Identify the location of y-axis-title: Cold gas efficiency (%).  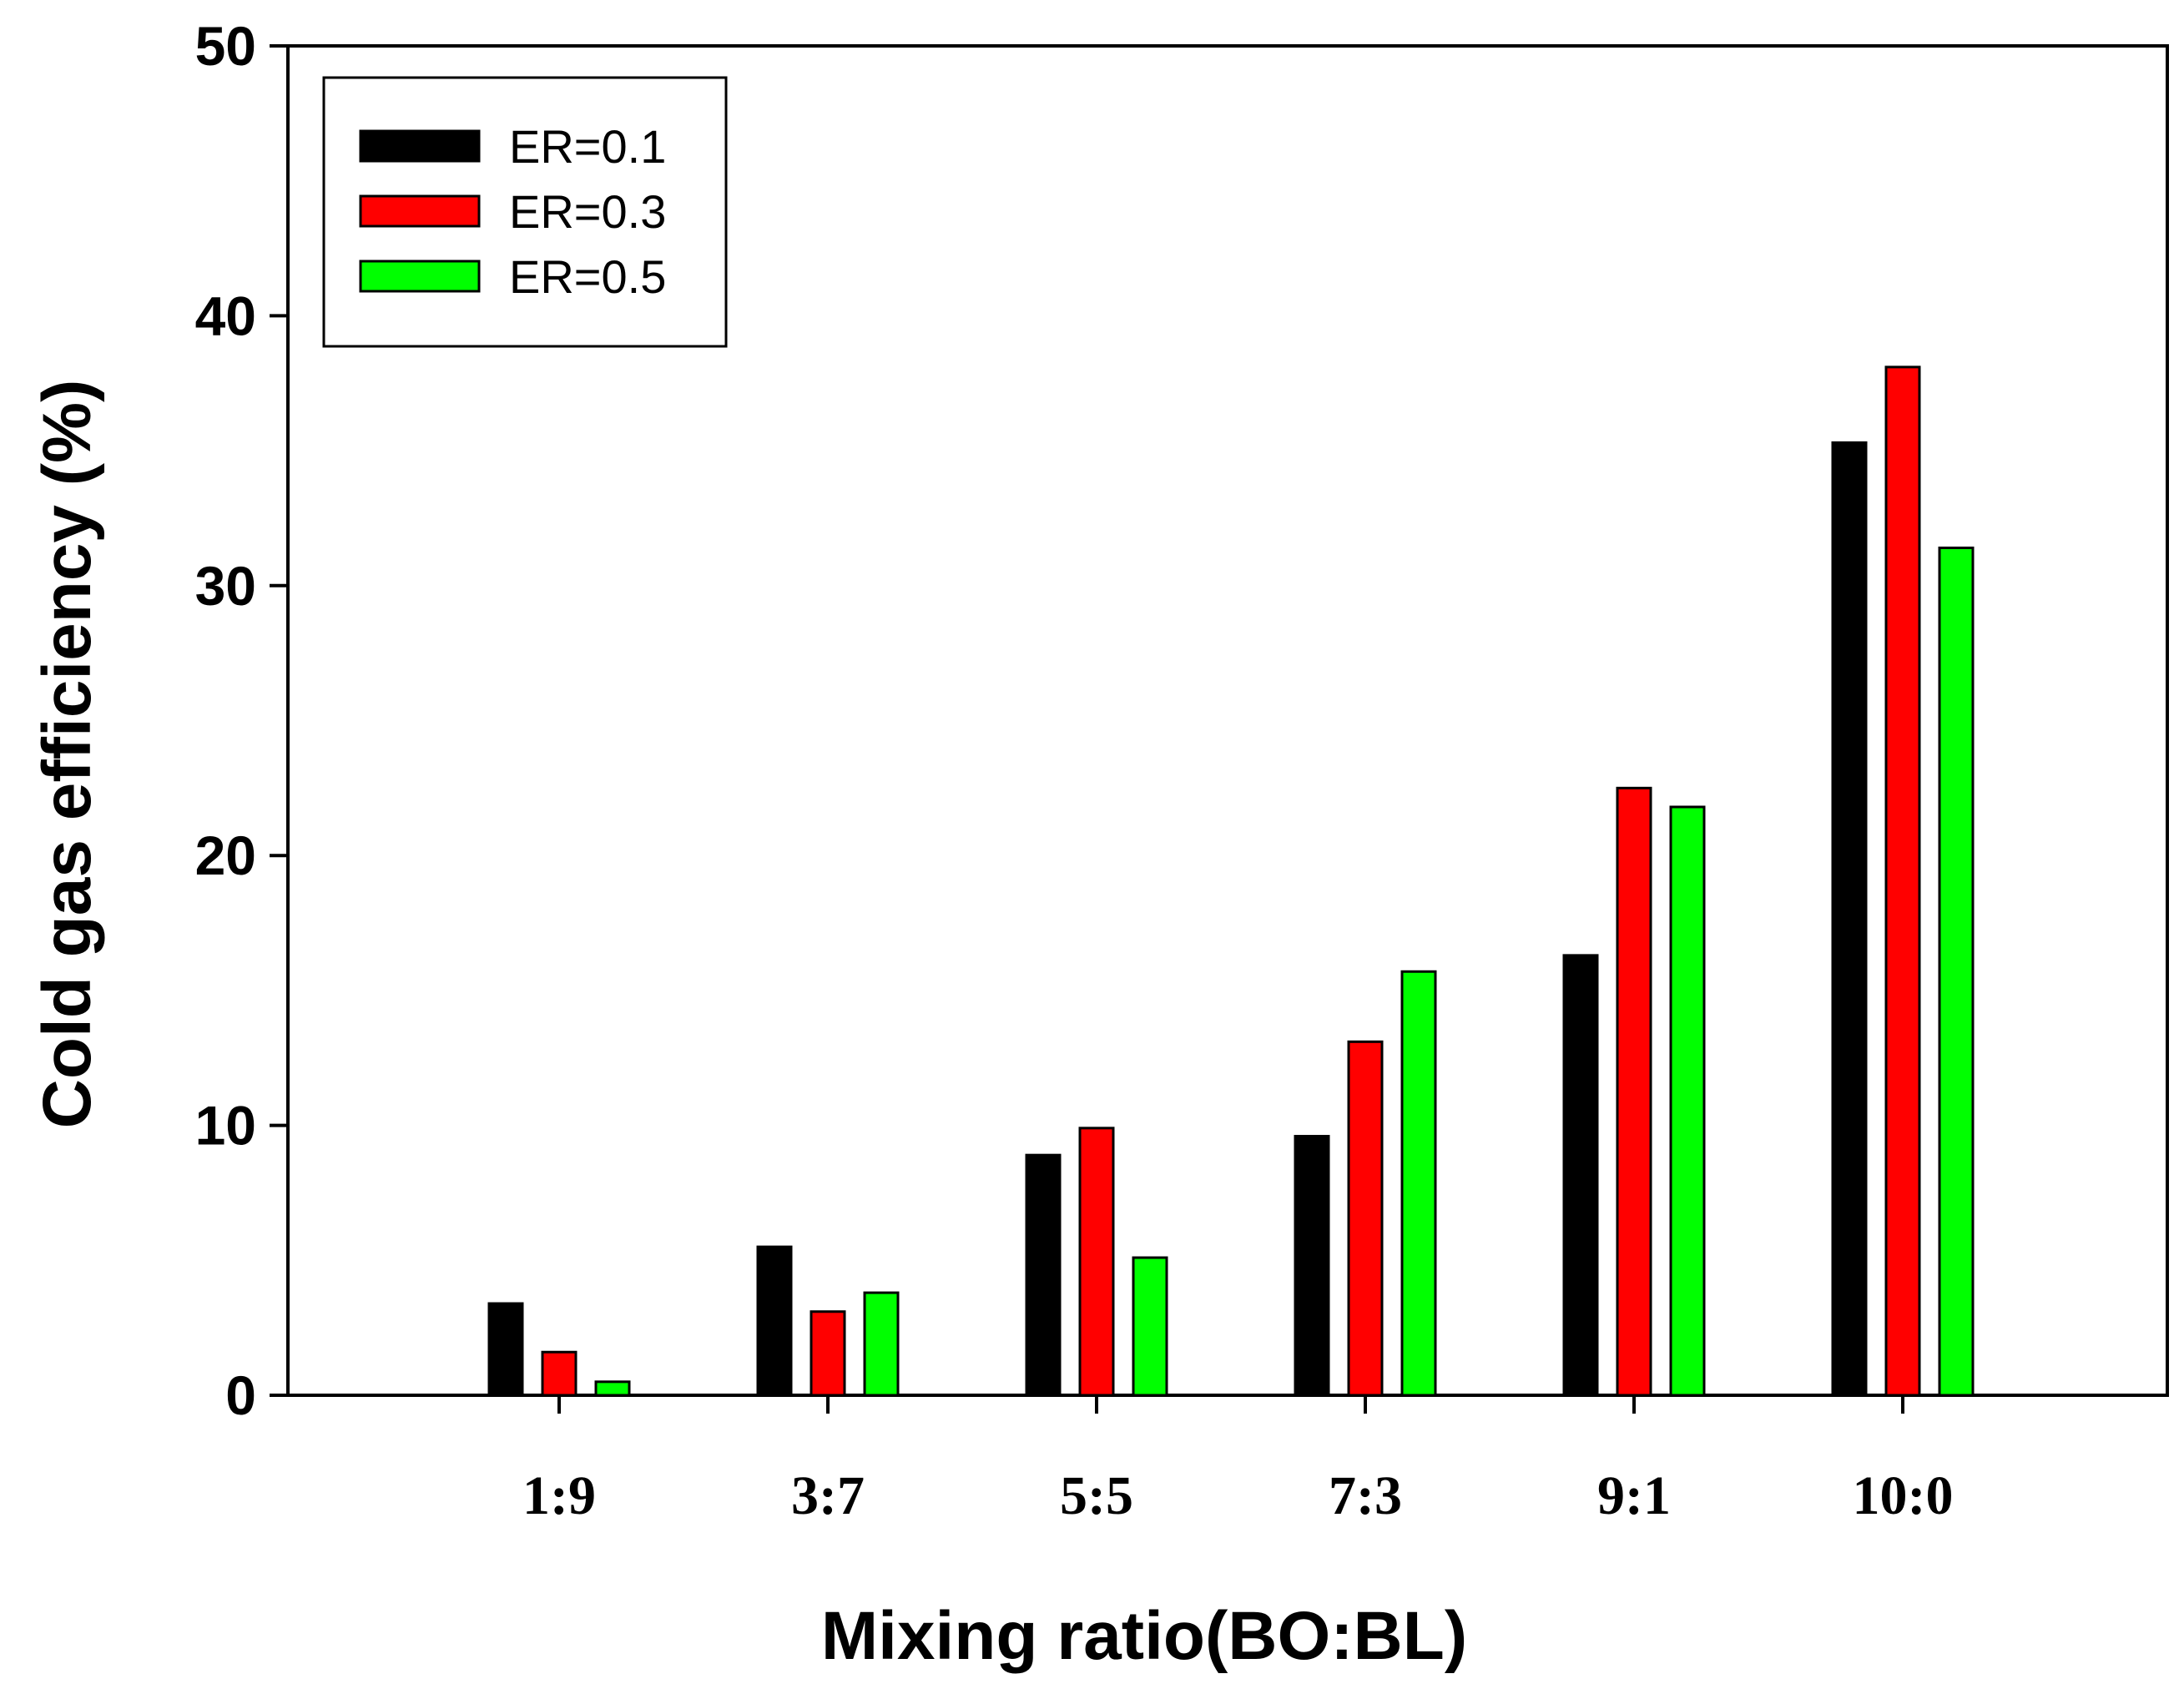
(67, 754).